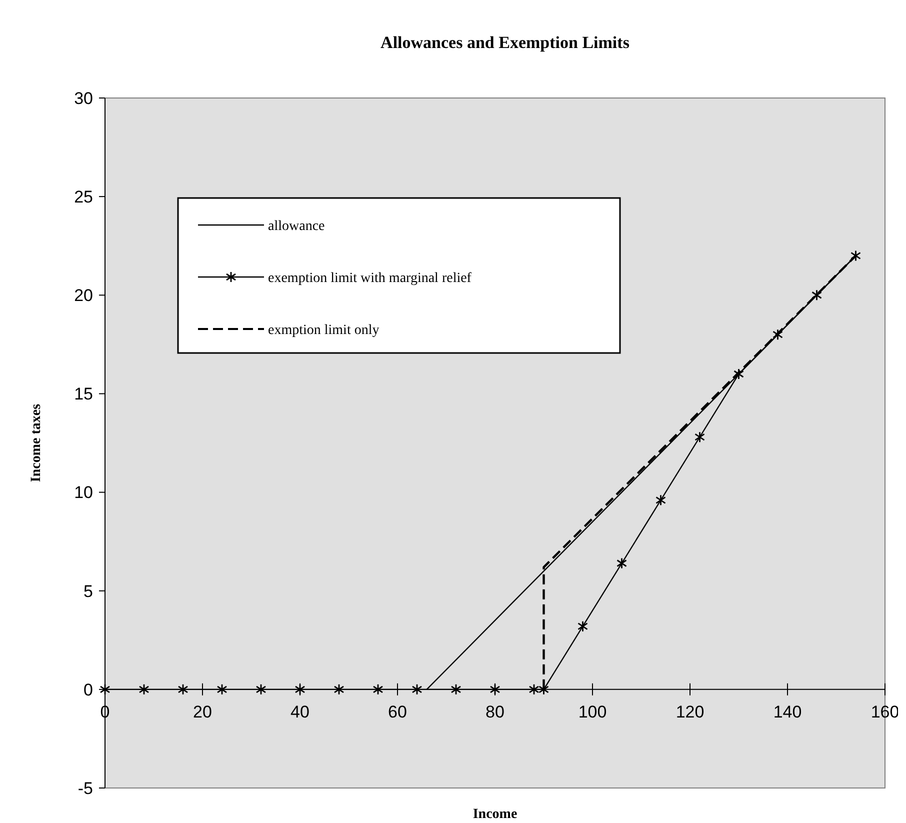 This screenshot has height=823, width=906. Describe the element at coordinates (787, 712) in the screenshot. I see `x-tick-label: 140` at that location.